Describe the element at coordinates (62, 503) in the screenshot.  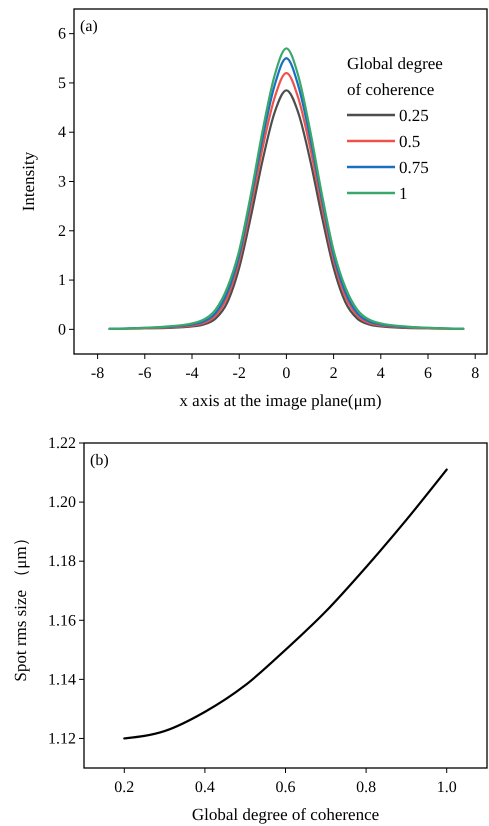
I see `y-tick-label: 1.20` at that location.